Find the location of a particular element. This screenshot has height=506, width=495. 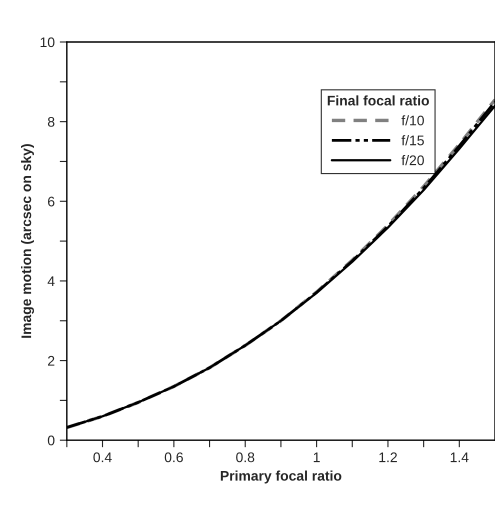

y-tick-label: 0 is located at coordinates (51, 441).